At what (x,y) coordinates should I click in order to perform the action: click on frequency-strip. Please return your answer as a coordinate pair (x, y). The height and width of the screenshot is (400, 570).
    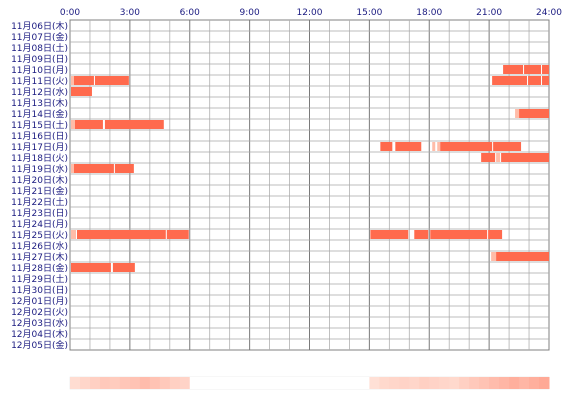
    Looking at the image, I should click on (309, 383).